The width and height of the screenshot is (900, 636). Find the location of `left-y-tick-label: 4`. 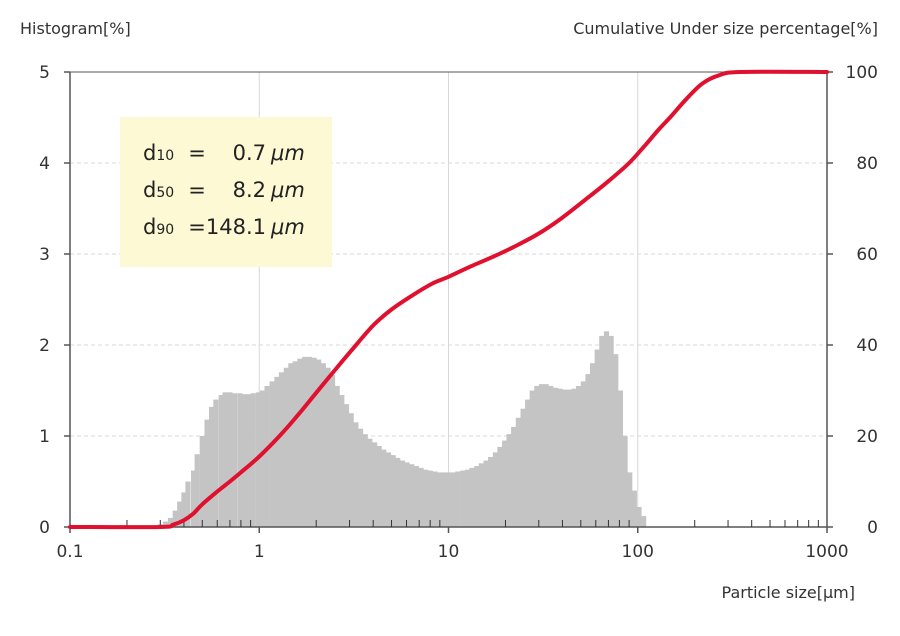

left-y-tick-label: 4 is located at coordinates (44, 164).